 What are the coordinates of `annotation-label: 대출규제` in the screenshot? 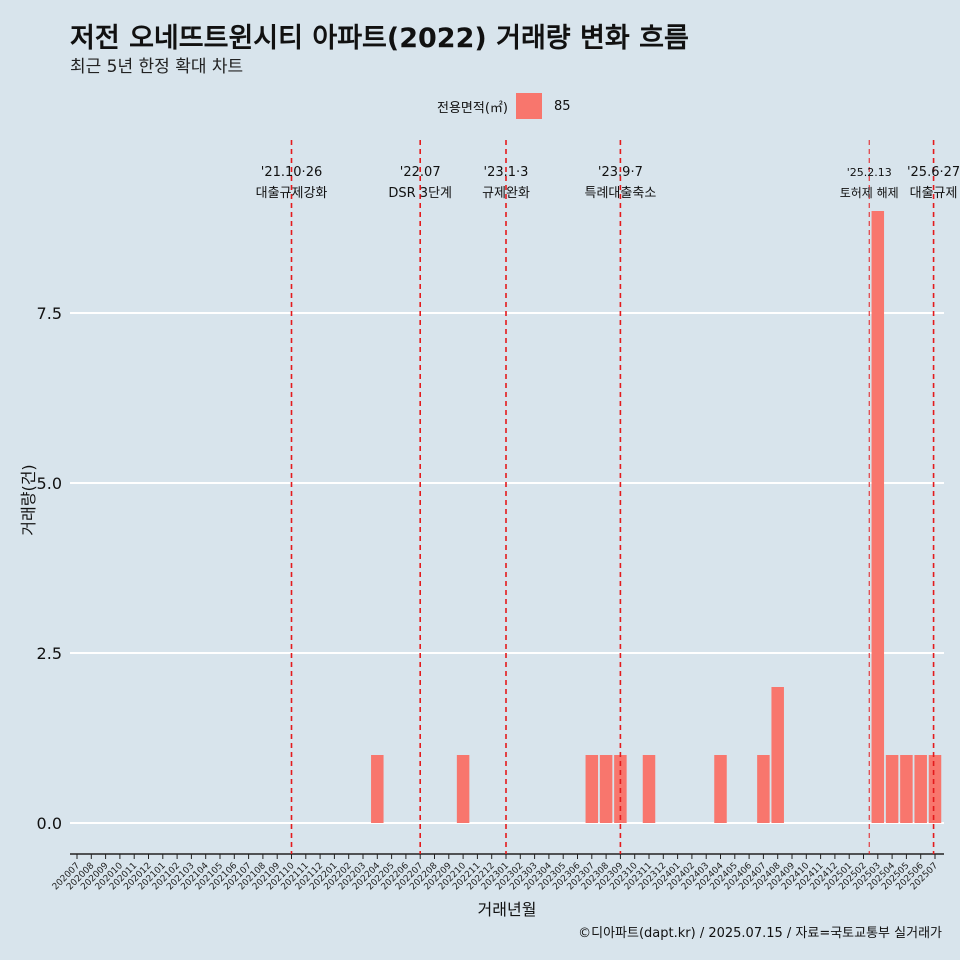 It's located at (934, 193).